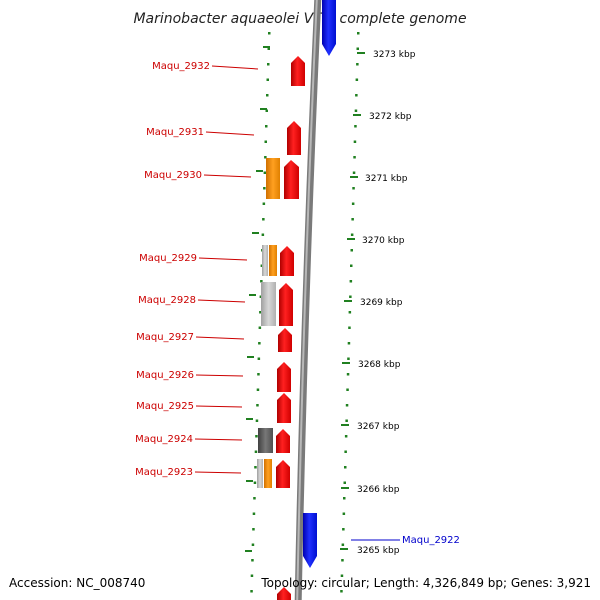  Describe the element at coordinates (165, 337) in the screenshot. I see `gene-label-maqu-2927: Maqu_2927` at that location.